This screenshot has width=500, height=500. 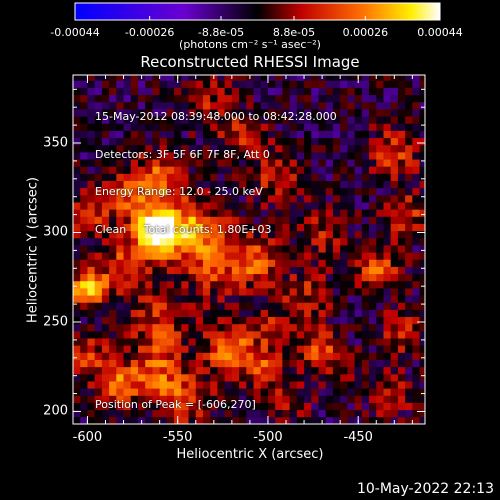 I want to click on info-line-counts: Clean Total counts: 1.80E+03, so click(x=183, y=229).